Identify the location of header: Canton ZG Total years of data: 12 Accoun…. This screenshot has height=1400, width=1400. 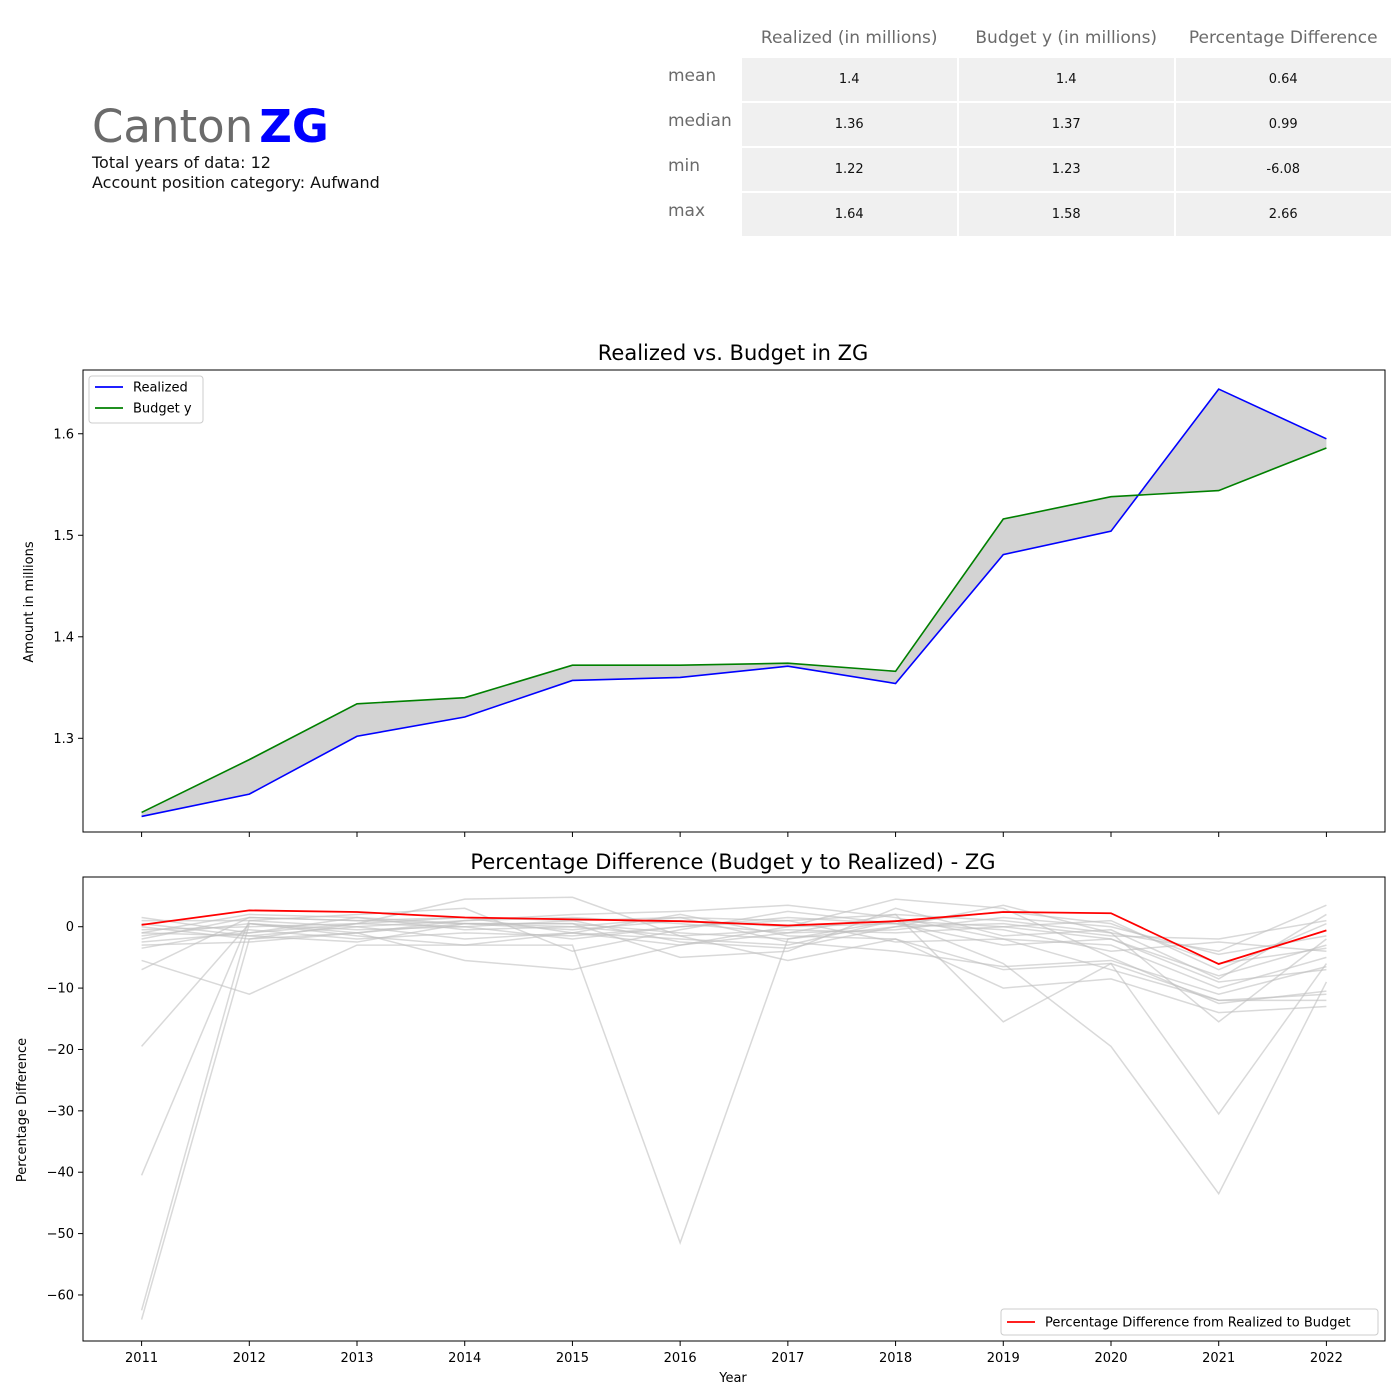
(236, 146).